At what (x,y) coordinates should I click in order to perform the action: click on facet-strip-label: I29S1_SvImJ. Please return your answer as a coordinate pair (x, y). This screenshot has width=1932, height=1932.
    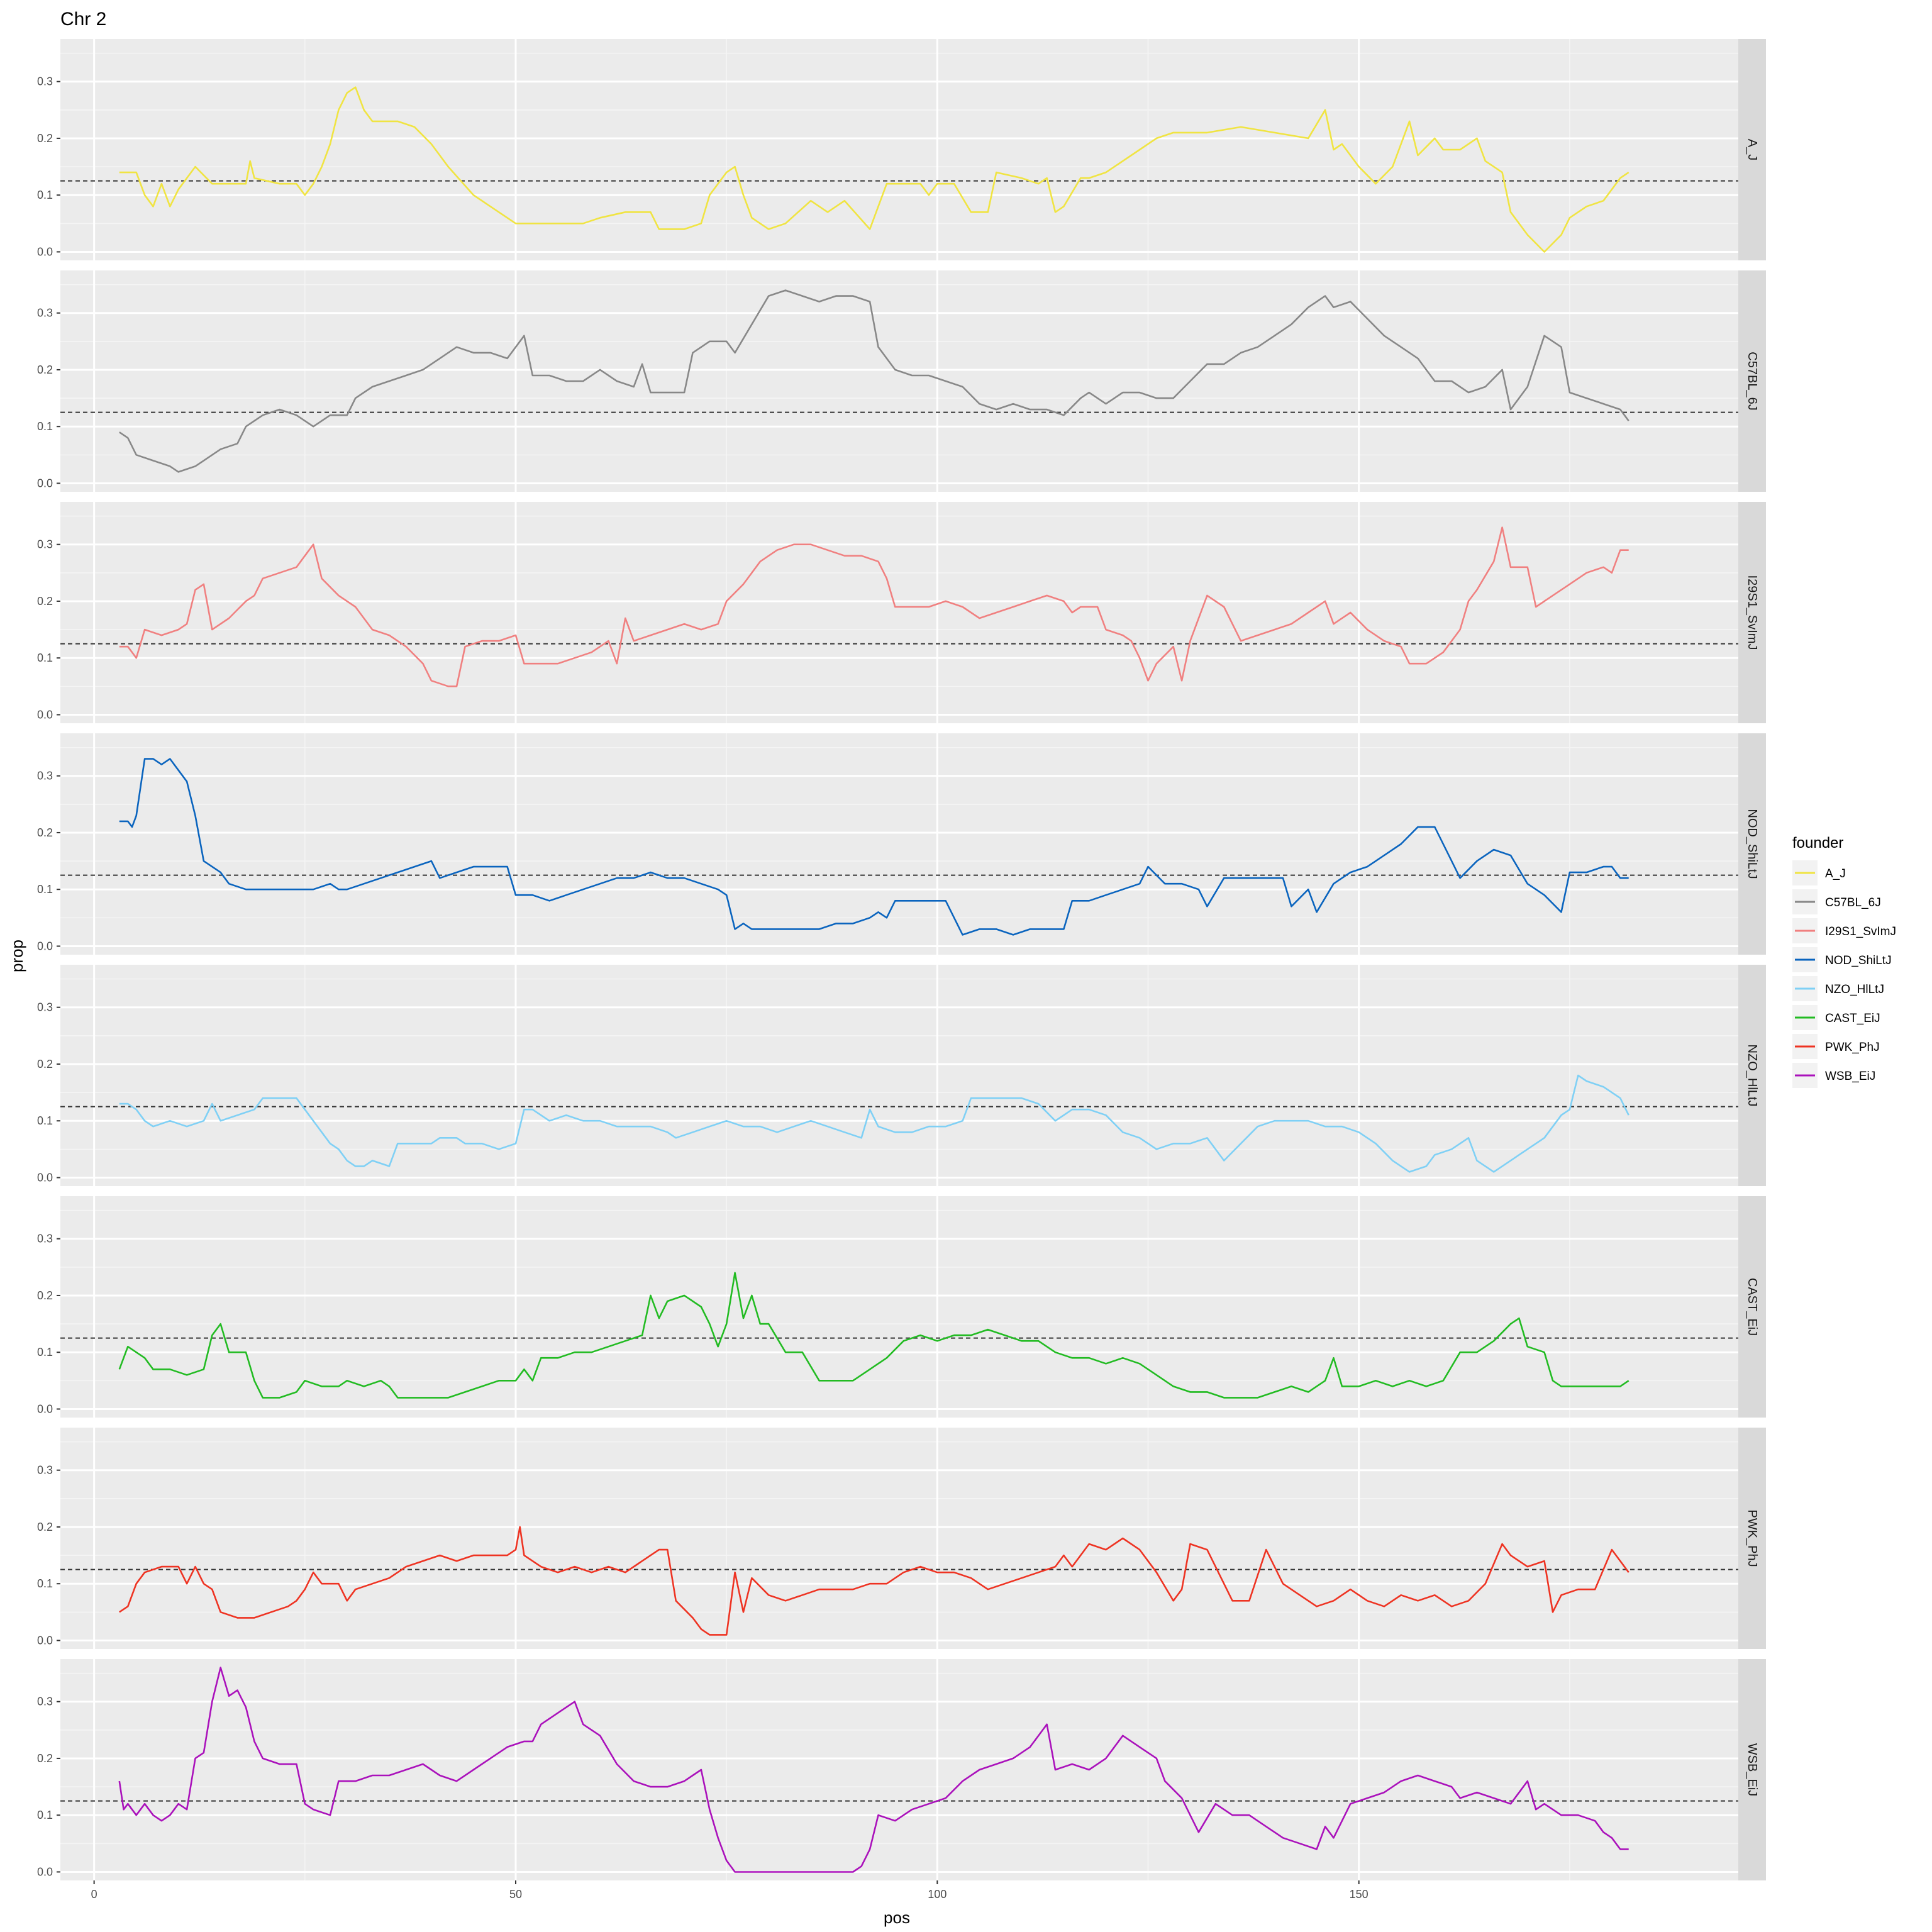
    Looking at the image, I should click on (1752, 612).